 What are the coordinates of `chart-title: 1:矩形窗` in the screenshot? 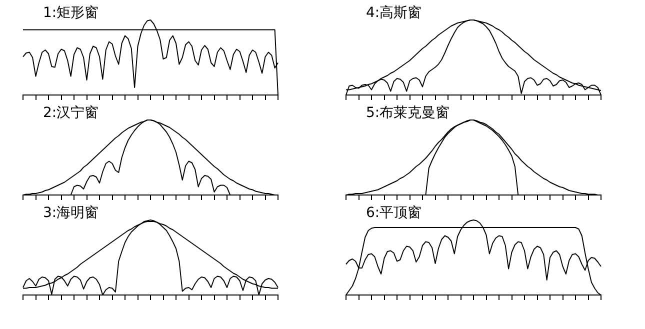 It's located at (71, 13).